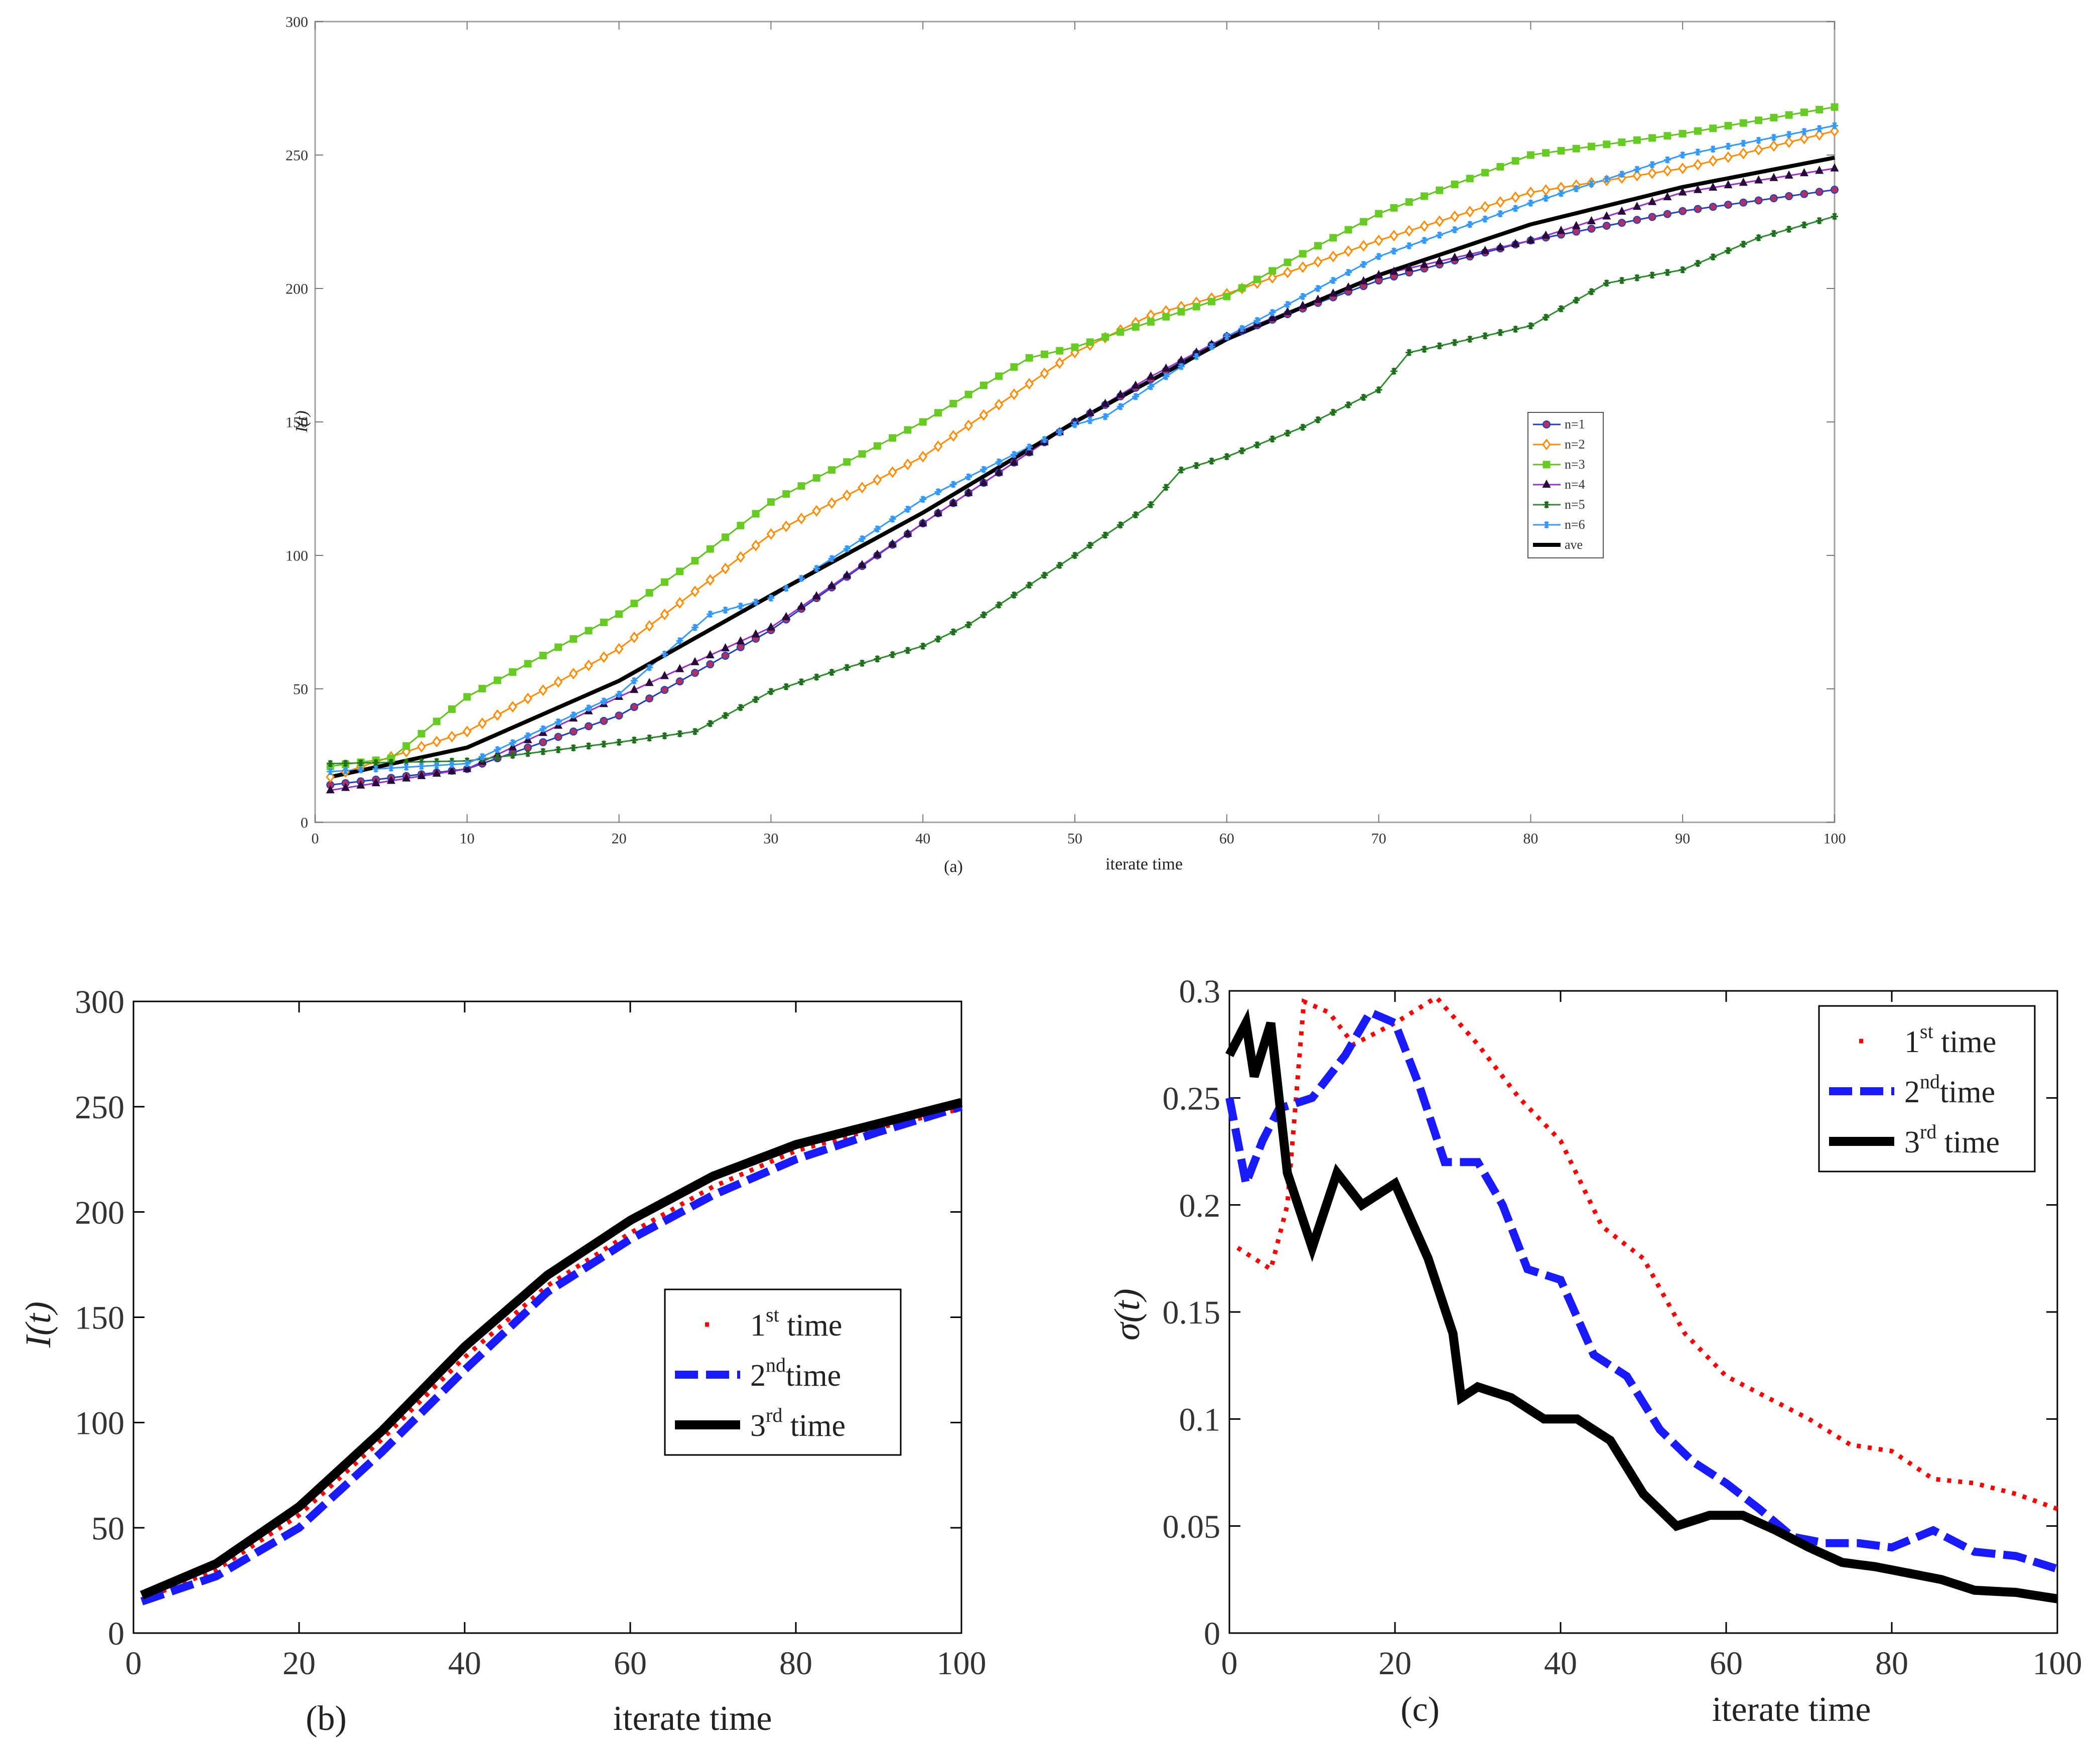 The image size is (2100, 1758). Describe the element at coordinates (297, 22) in the screenshot. I see `y-tick-label: 300` at that location.